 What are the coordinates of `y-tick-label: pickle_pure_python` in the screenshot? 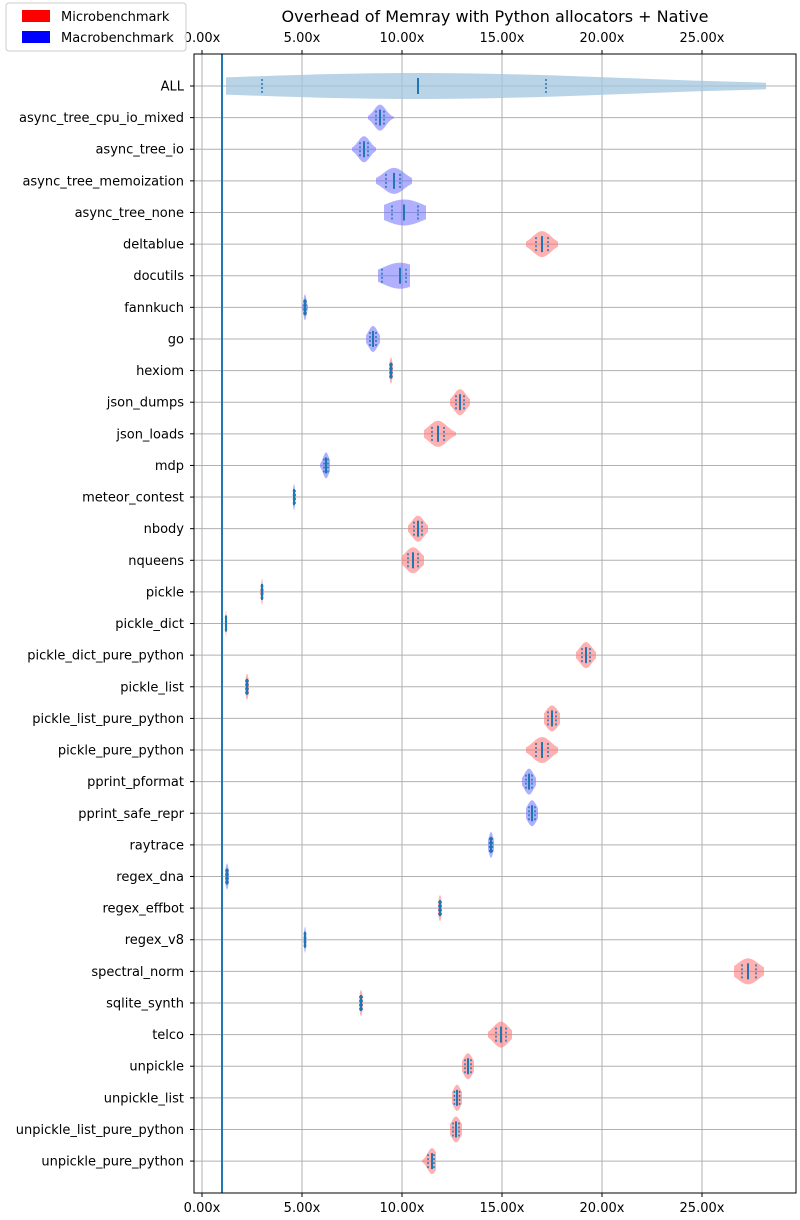 It's located at (121, 751).